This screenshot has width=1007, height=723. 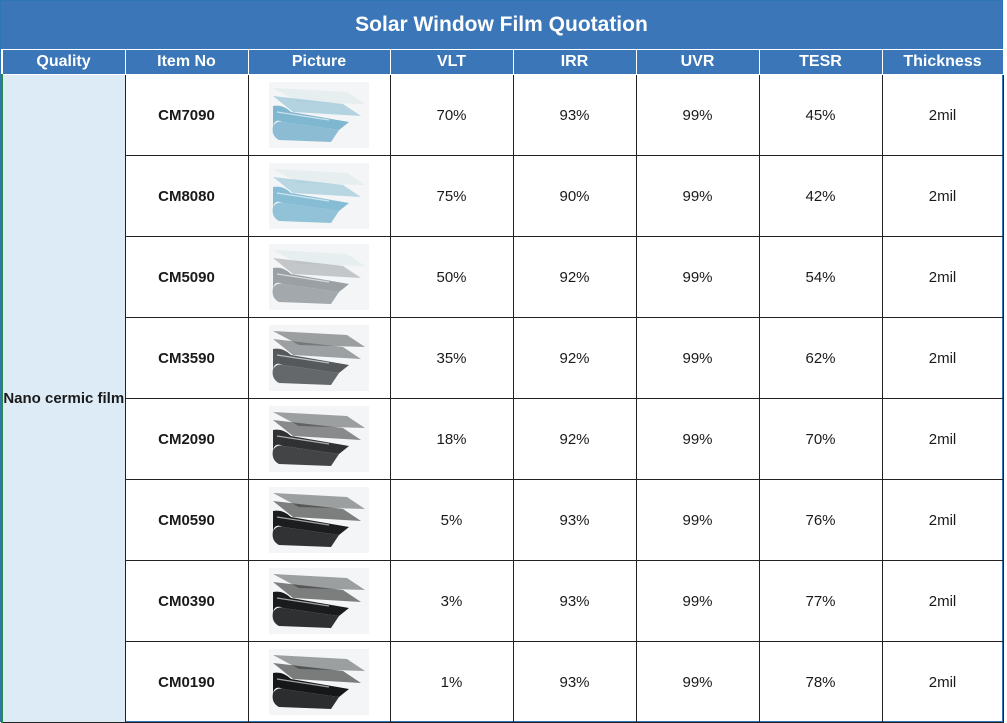 What do you see at coordinates (820, 439) in the screenshot?
I see `tesr-cell: 70%` at bounding box center [820, 439].